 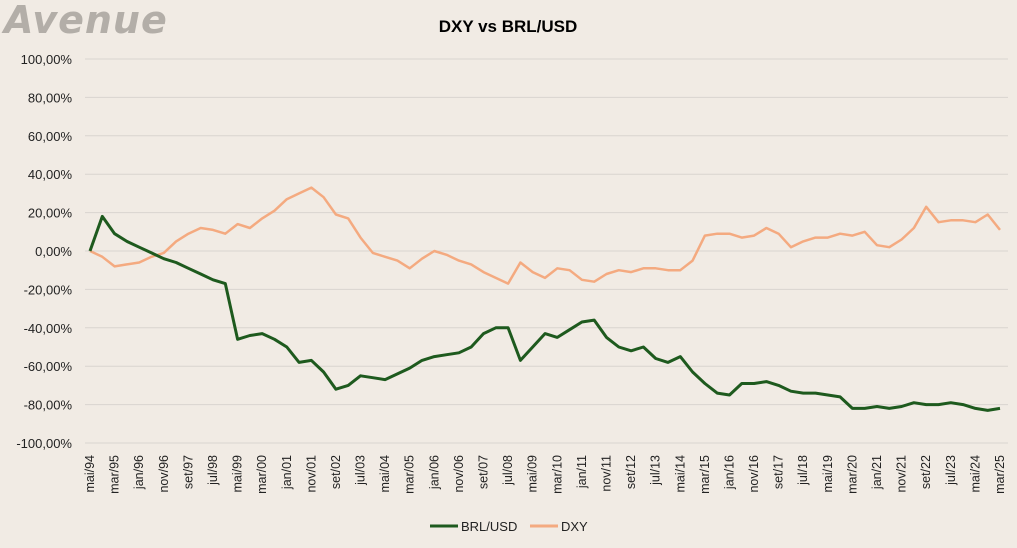 I want to click on x-tick-label: jan/21, so click(x=877, y=472).